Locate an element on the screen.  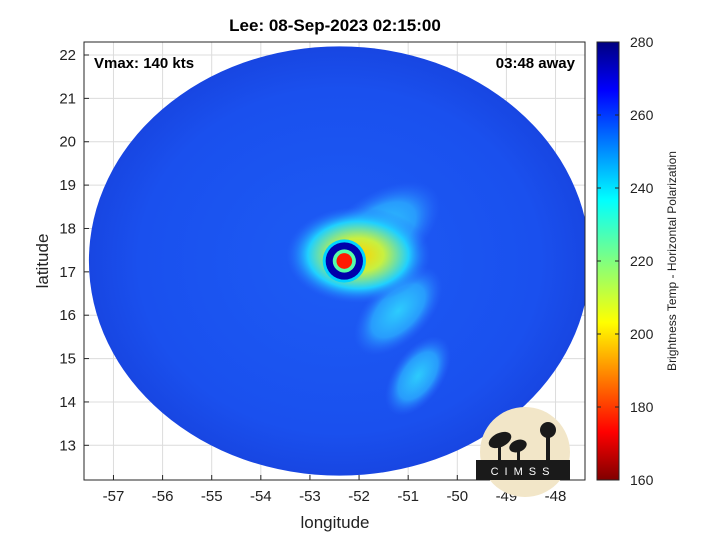
colorbar-tick-label: 240 is located at coordinates (642, 188).